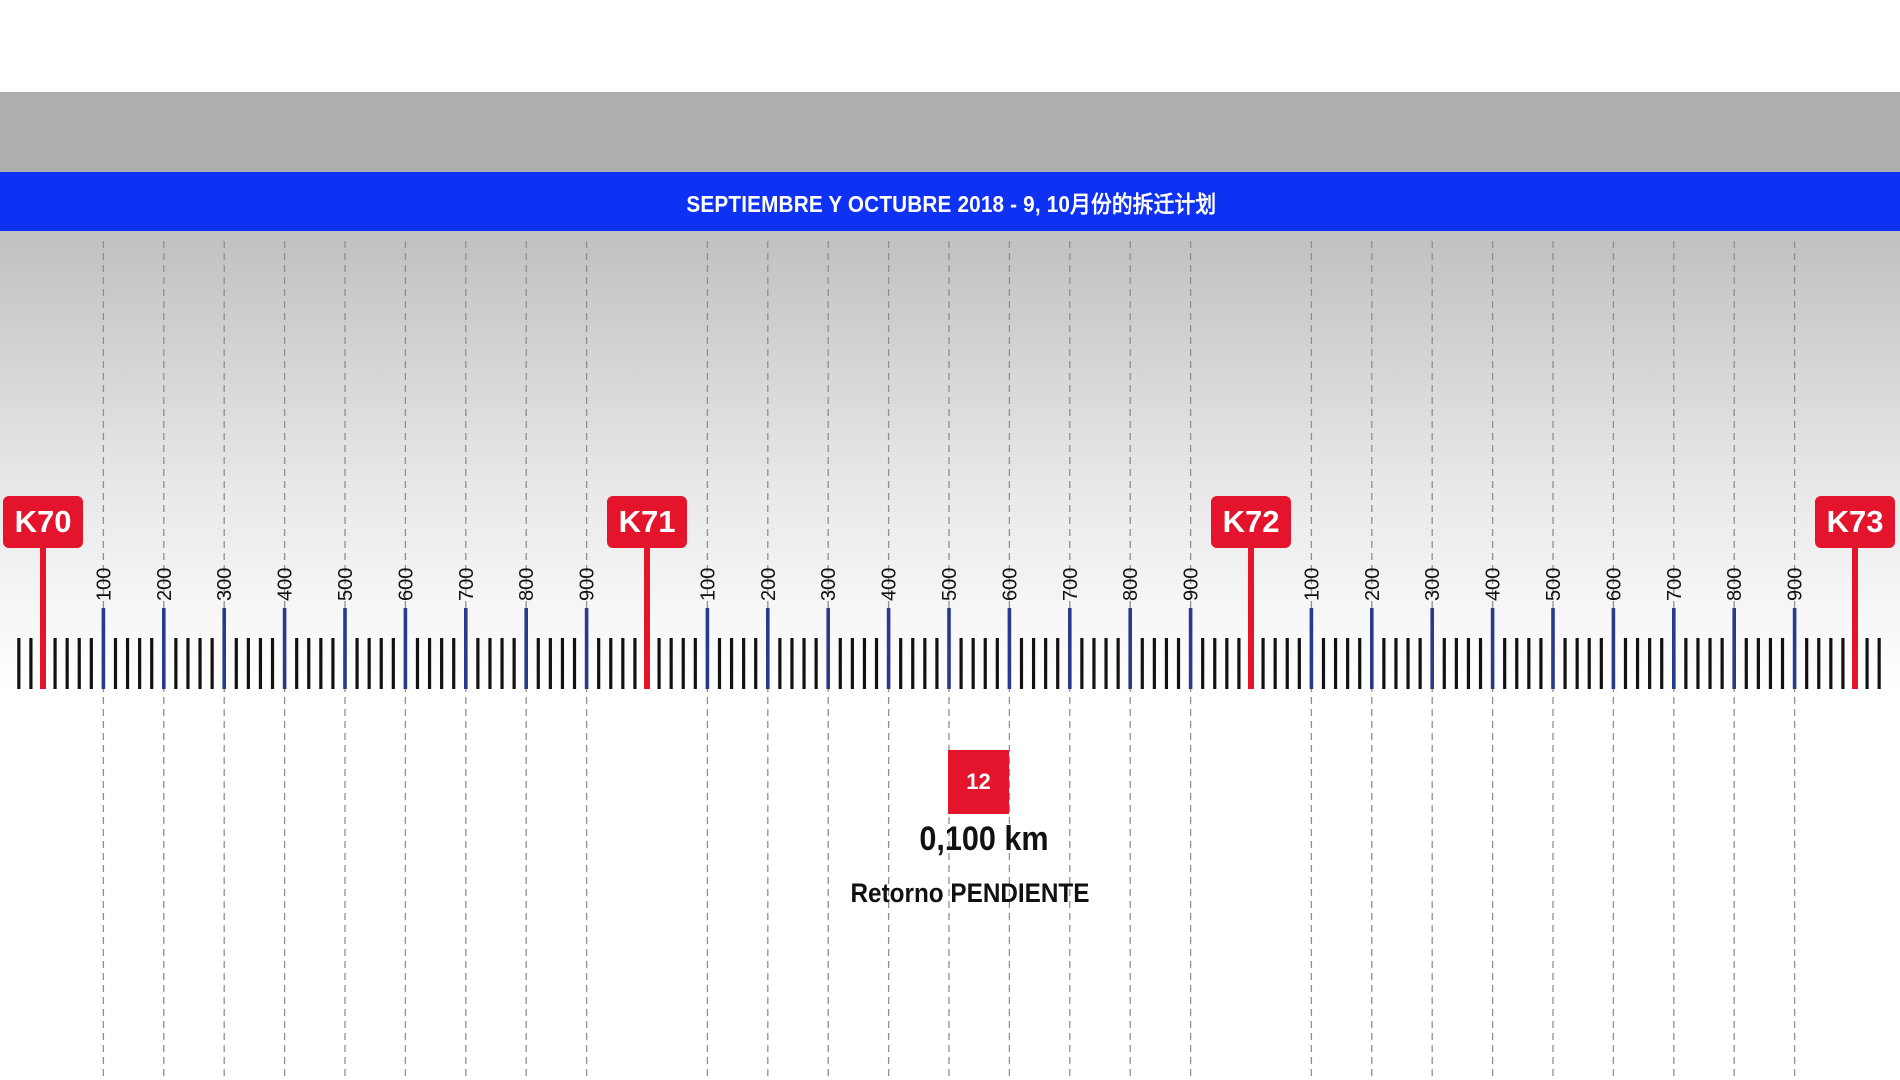 The image size is (1900, 1080). I want to click on km-marker-label: K73, so click(1855, 521).